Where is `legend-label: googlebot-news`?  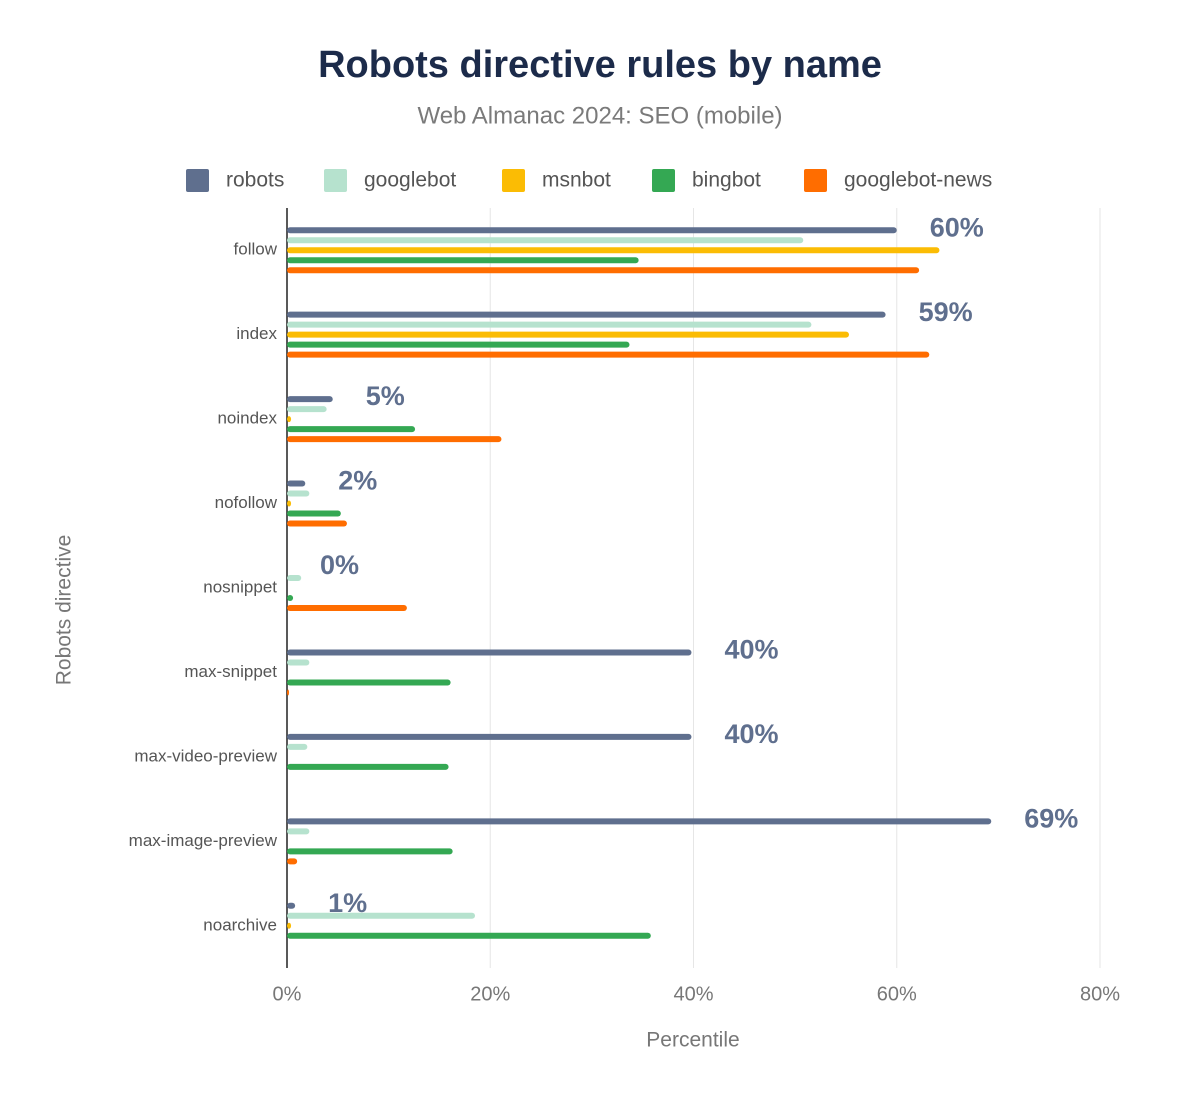
legend-label: googlebot-news is located at coordinates (918, 180).